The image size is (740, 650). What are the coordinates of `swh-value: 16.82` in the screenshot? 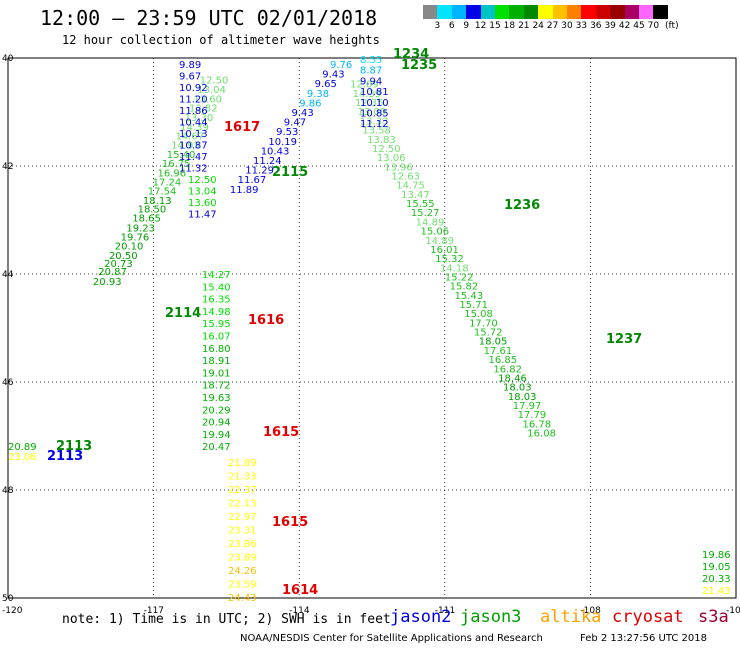 It's located at (507, 369).